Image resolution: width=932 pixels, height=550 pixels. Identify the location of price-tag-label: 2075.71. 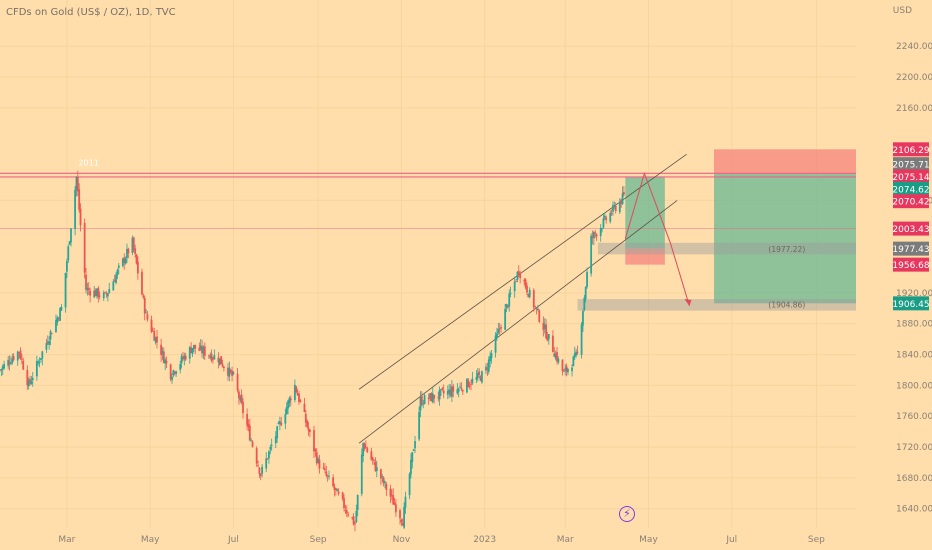
(910, 166).